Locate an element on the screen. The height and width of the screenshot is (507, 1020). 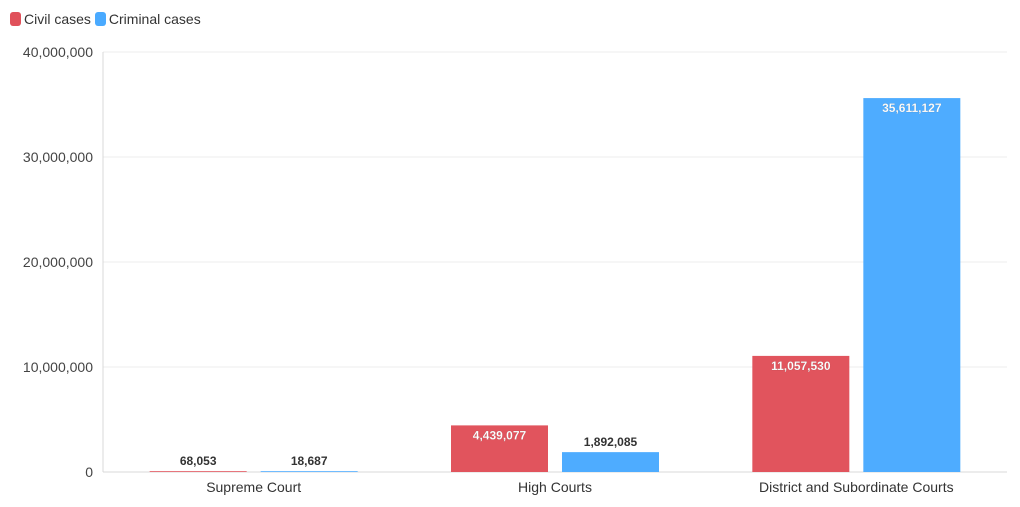
data-label-criminal: 35,611,127 is located at coordinates (912, 108).